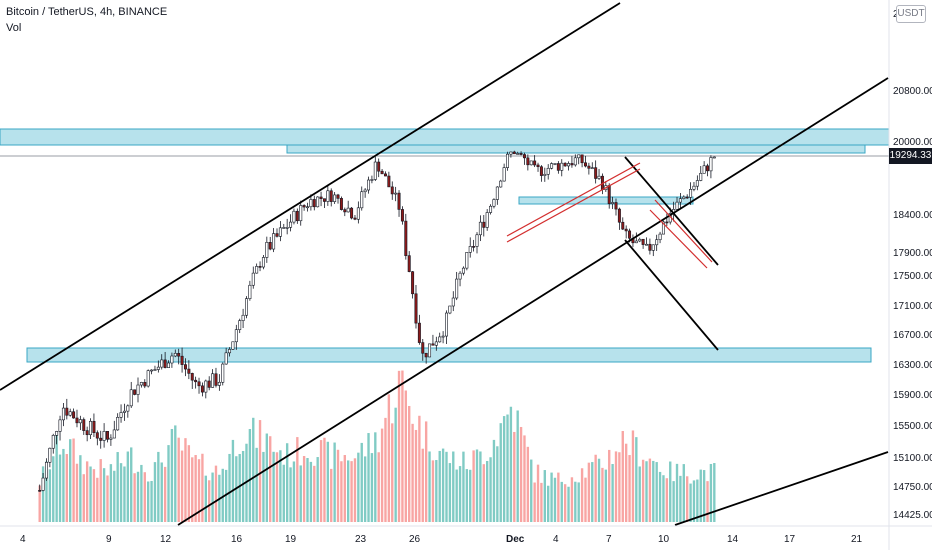 The width and height of the screenshot is (932, 555). What do you see at coordinates (573, 205) in the screenshot?
I see `red-channel-lower` at bounding box center [573, 205].